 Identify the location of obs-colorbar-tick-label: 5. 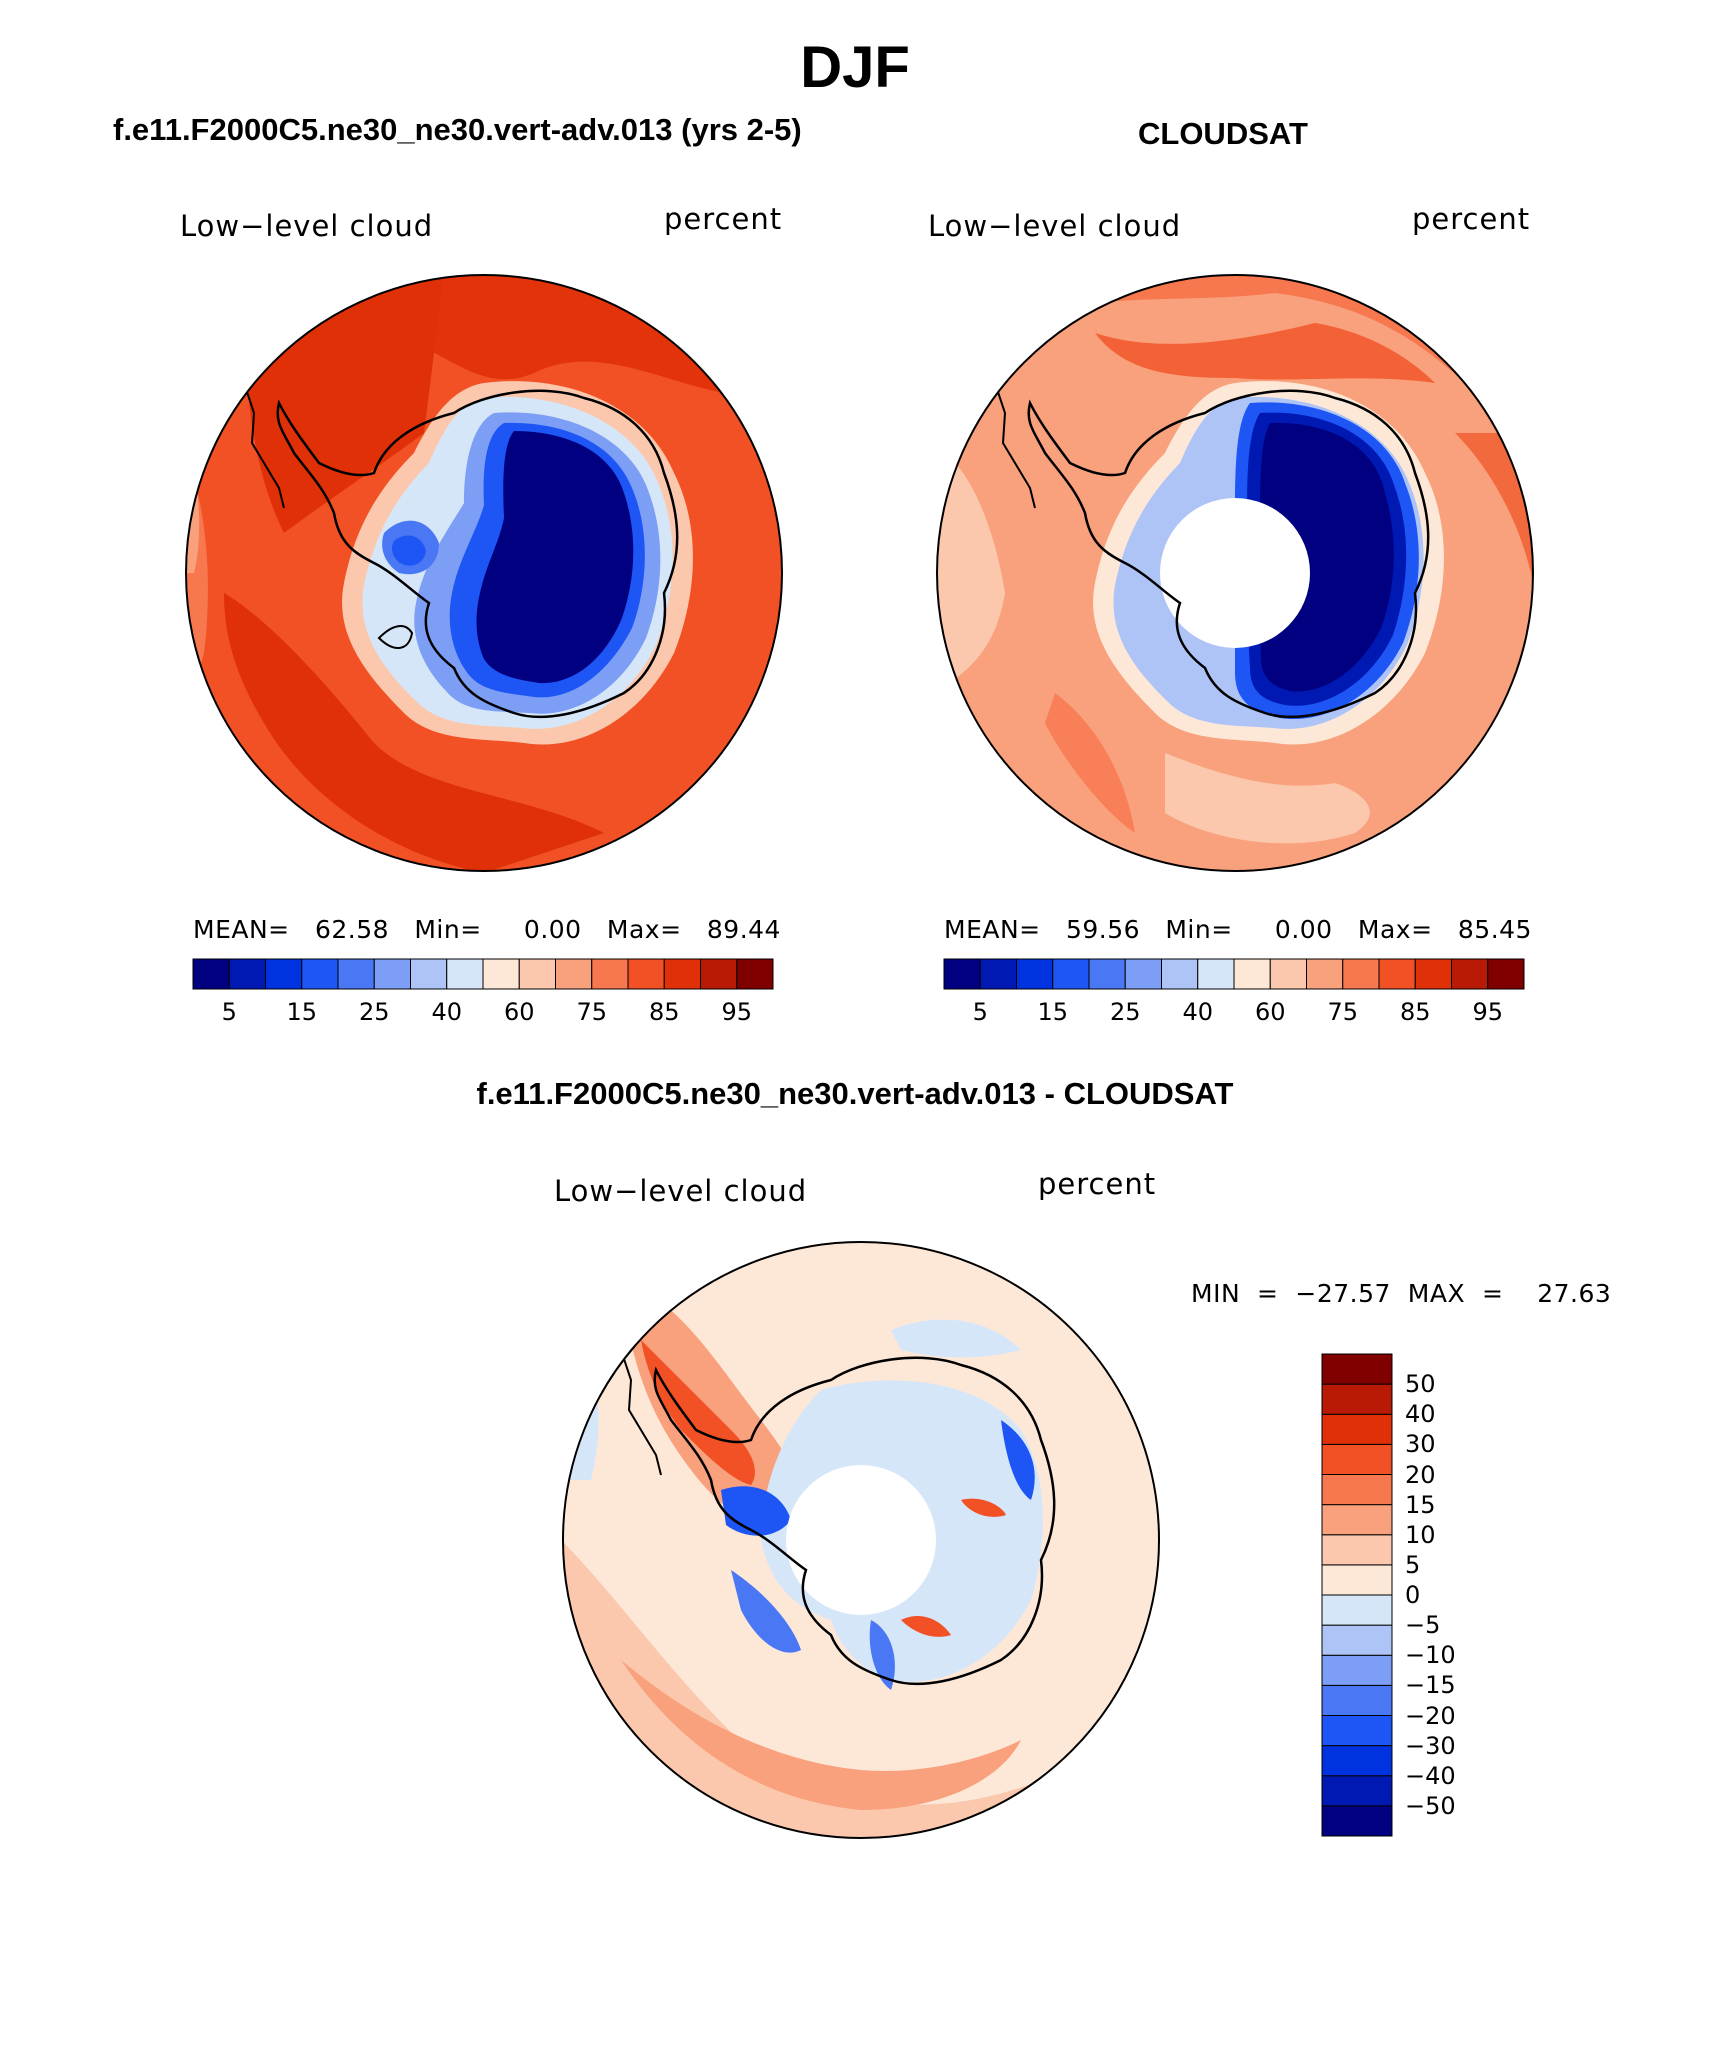
(980, 1012).